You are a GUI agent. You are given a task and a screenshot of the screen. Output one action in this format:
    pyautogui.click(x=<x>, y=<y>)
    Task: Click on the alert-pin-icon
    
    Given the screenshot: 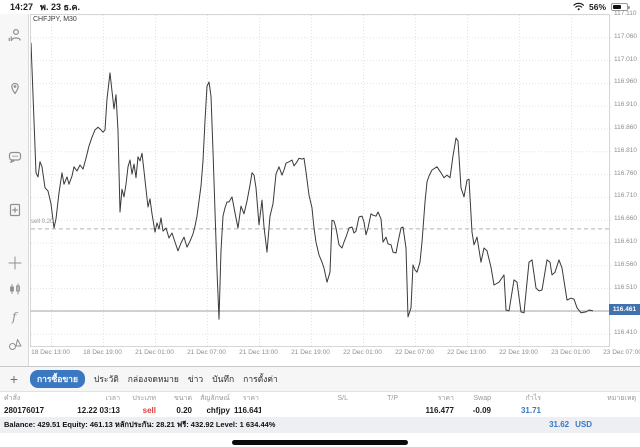 What is the action you would take?
    pyautogui.click(x=14, y=89)
    